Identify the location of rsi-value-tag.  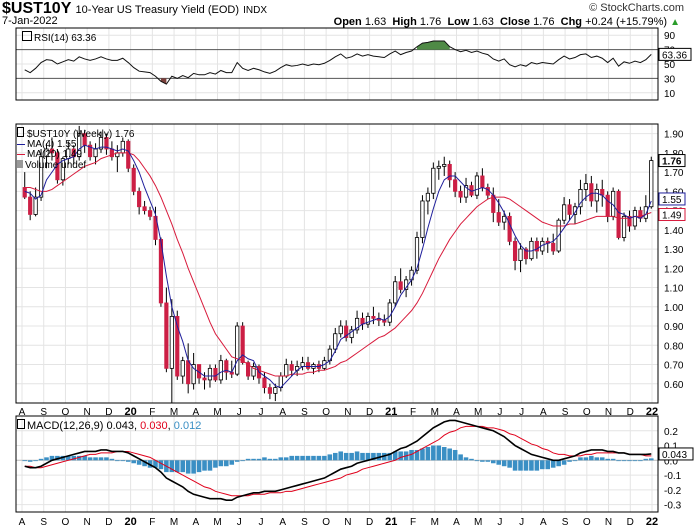
(675, 54).